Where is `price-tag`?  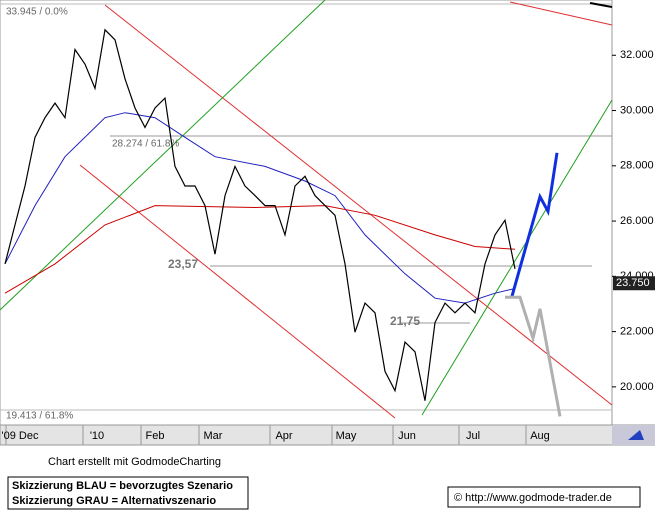 price-tag is located at coordinates (634, 283).